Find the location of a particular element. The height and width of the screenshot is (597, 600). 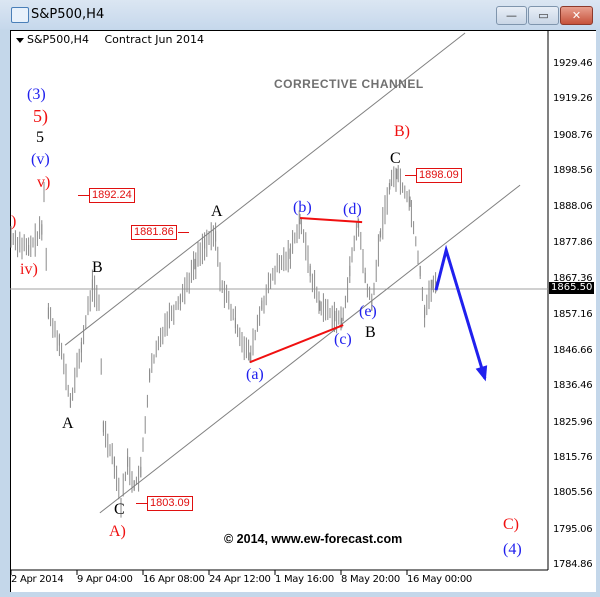

time-tick-label: 8 May 20:00 is located at coordinates (370, 579).